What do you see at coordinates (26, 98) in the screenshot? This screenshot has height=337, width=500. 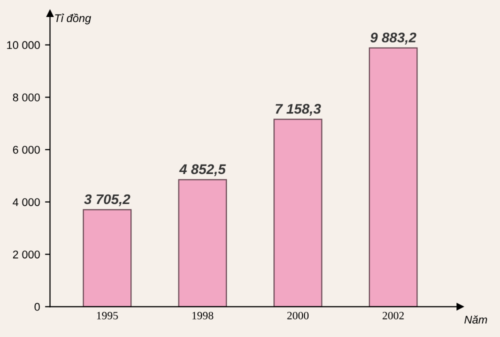 I see `y-tick-label: 8 000` at bounding box center [26, 98].